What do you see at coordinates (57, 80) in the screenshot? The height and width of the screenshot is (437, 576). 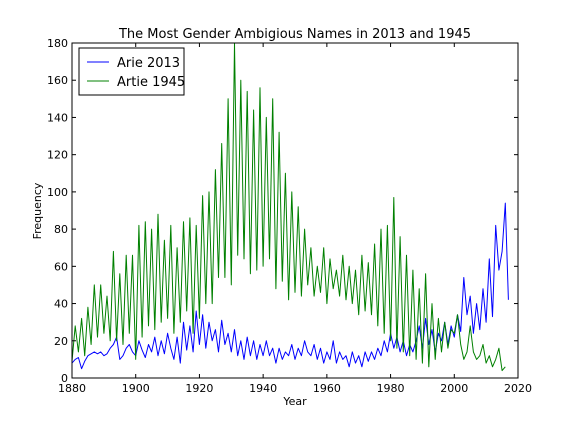 I see `y-tick-label: 160` at bounding box center [57, 80].